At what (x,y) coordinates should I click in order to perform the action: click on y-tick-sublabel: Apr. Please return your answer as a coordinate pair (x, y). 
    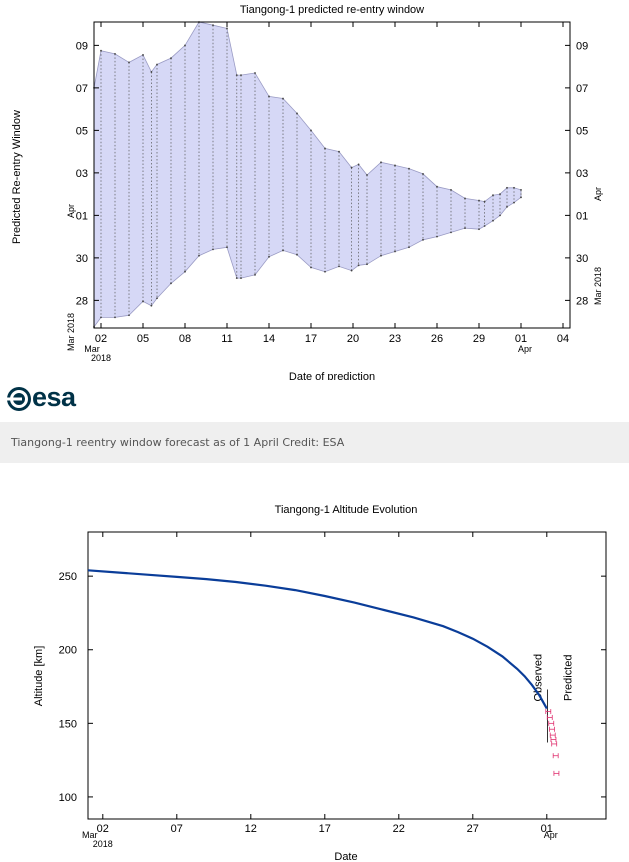
    Looking at the image, I should click on (71, 211).